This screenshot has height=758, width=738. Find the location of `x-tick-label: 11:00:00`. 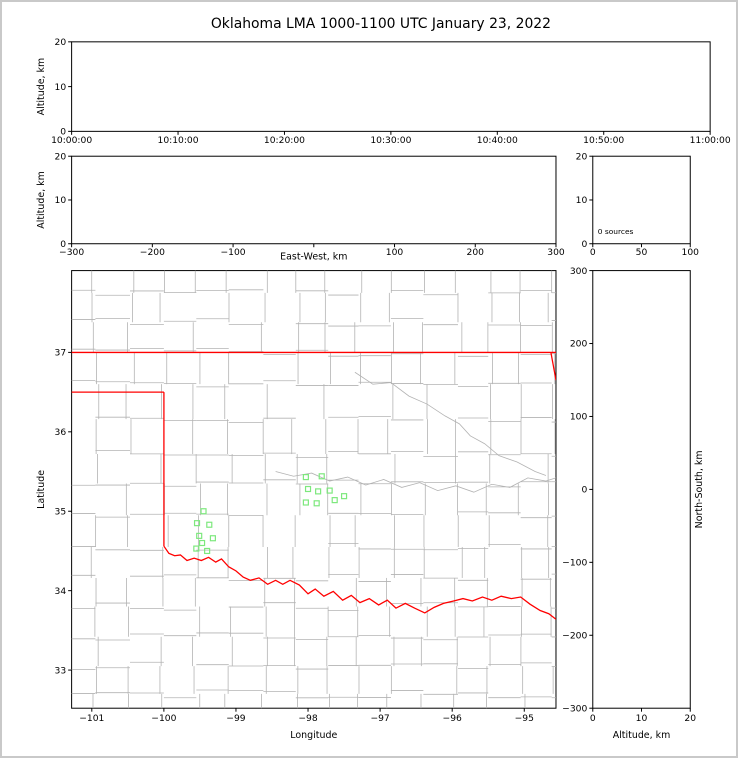

x-tick-label: 11:00:00 is located at coordinates (710, 141).